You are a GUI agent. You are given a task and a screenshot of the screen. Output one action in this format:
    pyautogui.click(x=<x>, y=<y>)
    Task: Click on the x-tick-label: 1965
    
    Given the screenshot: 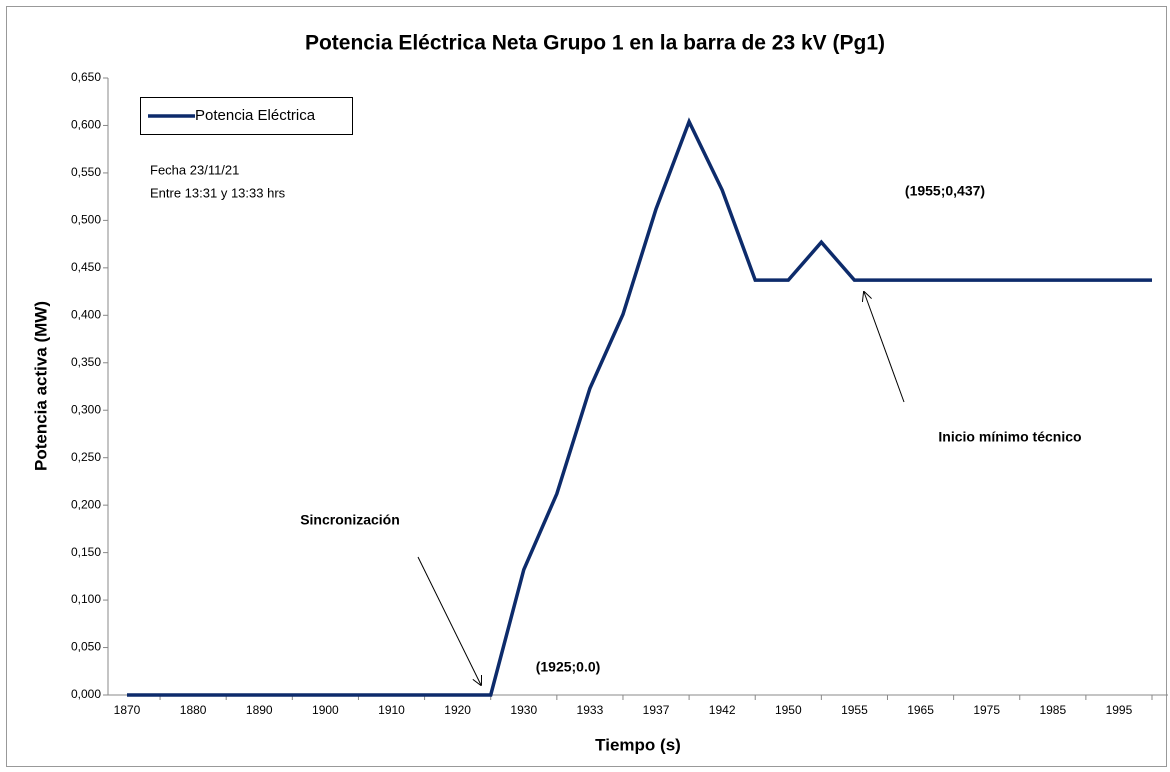 What is the action you would take?
    pyautogui.click(x=920, y=710)
    